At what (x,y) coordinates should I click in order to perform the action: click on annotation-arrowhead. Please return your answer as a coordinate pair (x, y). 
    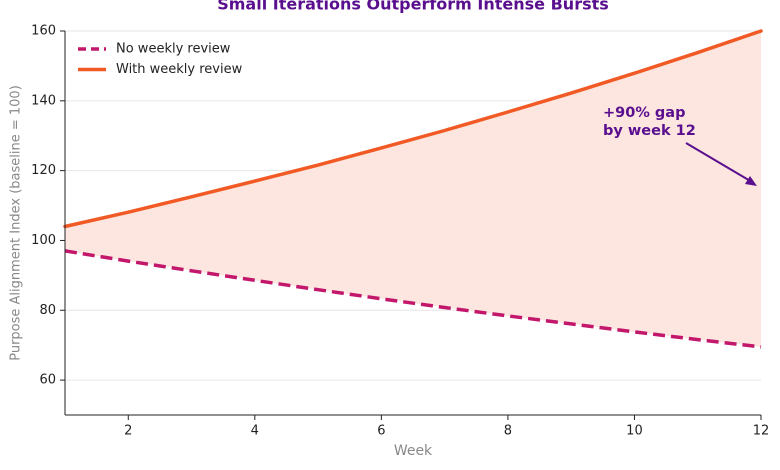
    Looking at the image, I should click on (751, 181).